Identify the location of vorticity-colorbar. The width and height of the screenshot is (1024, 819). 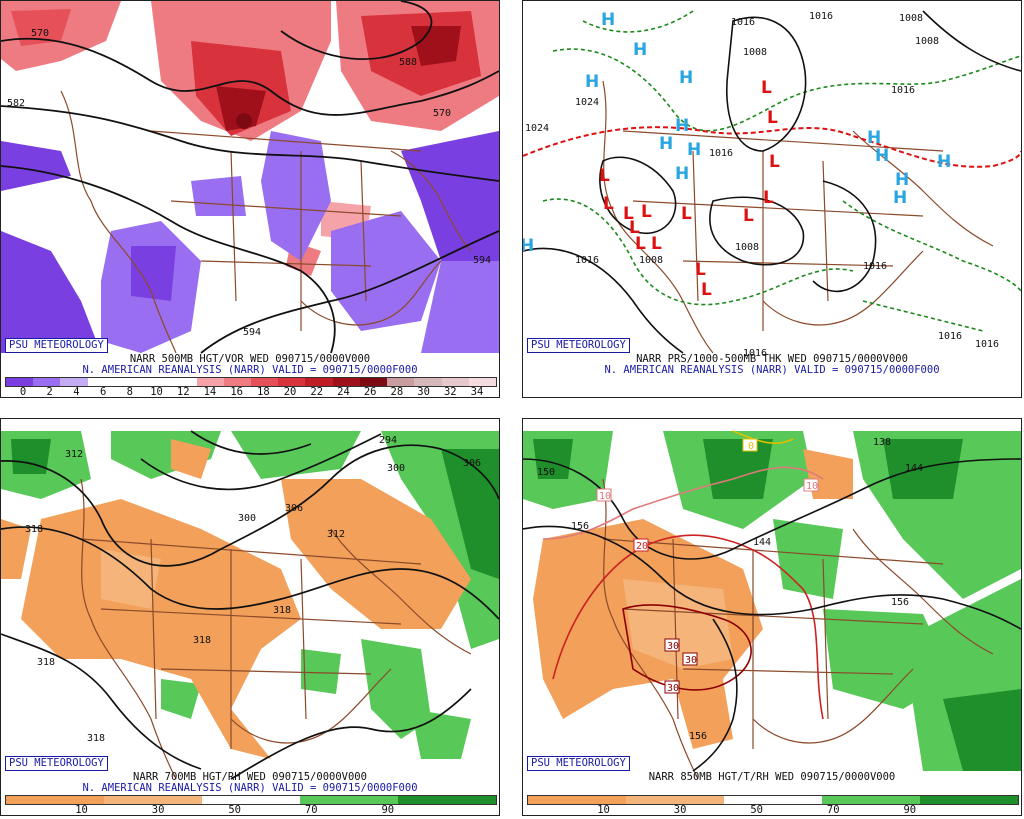
(251, 382).